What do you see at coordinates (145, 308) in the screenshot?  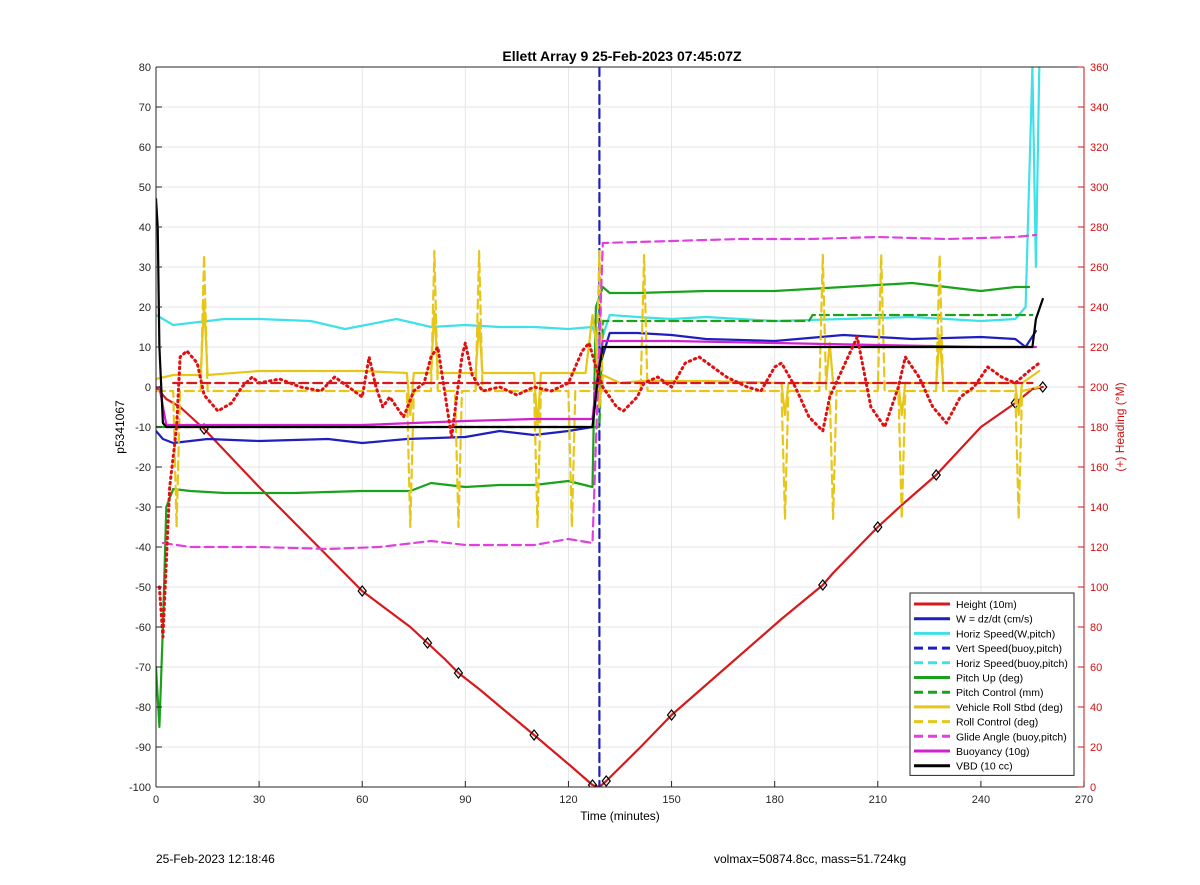 I see `y-tick-label: 20` at bounding box center [145, 308].